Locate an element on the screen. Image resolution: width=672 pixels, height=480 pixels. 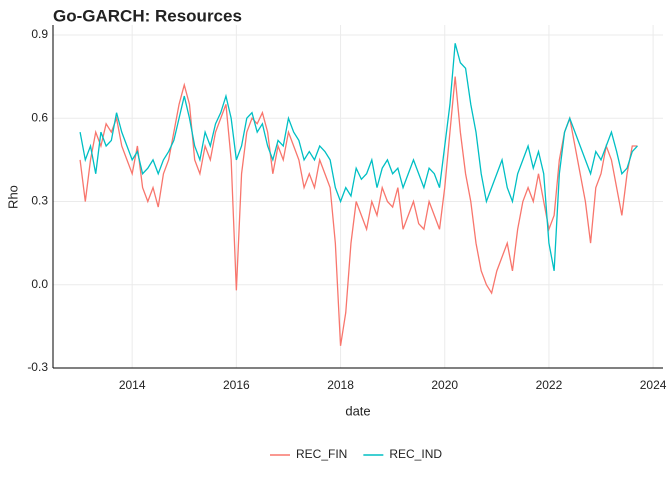
y-axis-label: Rho is located at coordinates (12, 197).